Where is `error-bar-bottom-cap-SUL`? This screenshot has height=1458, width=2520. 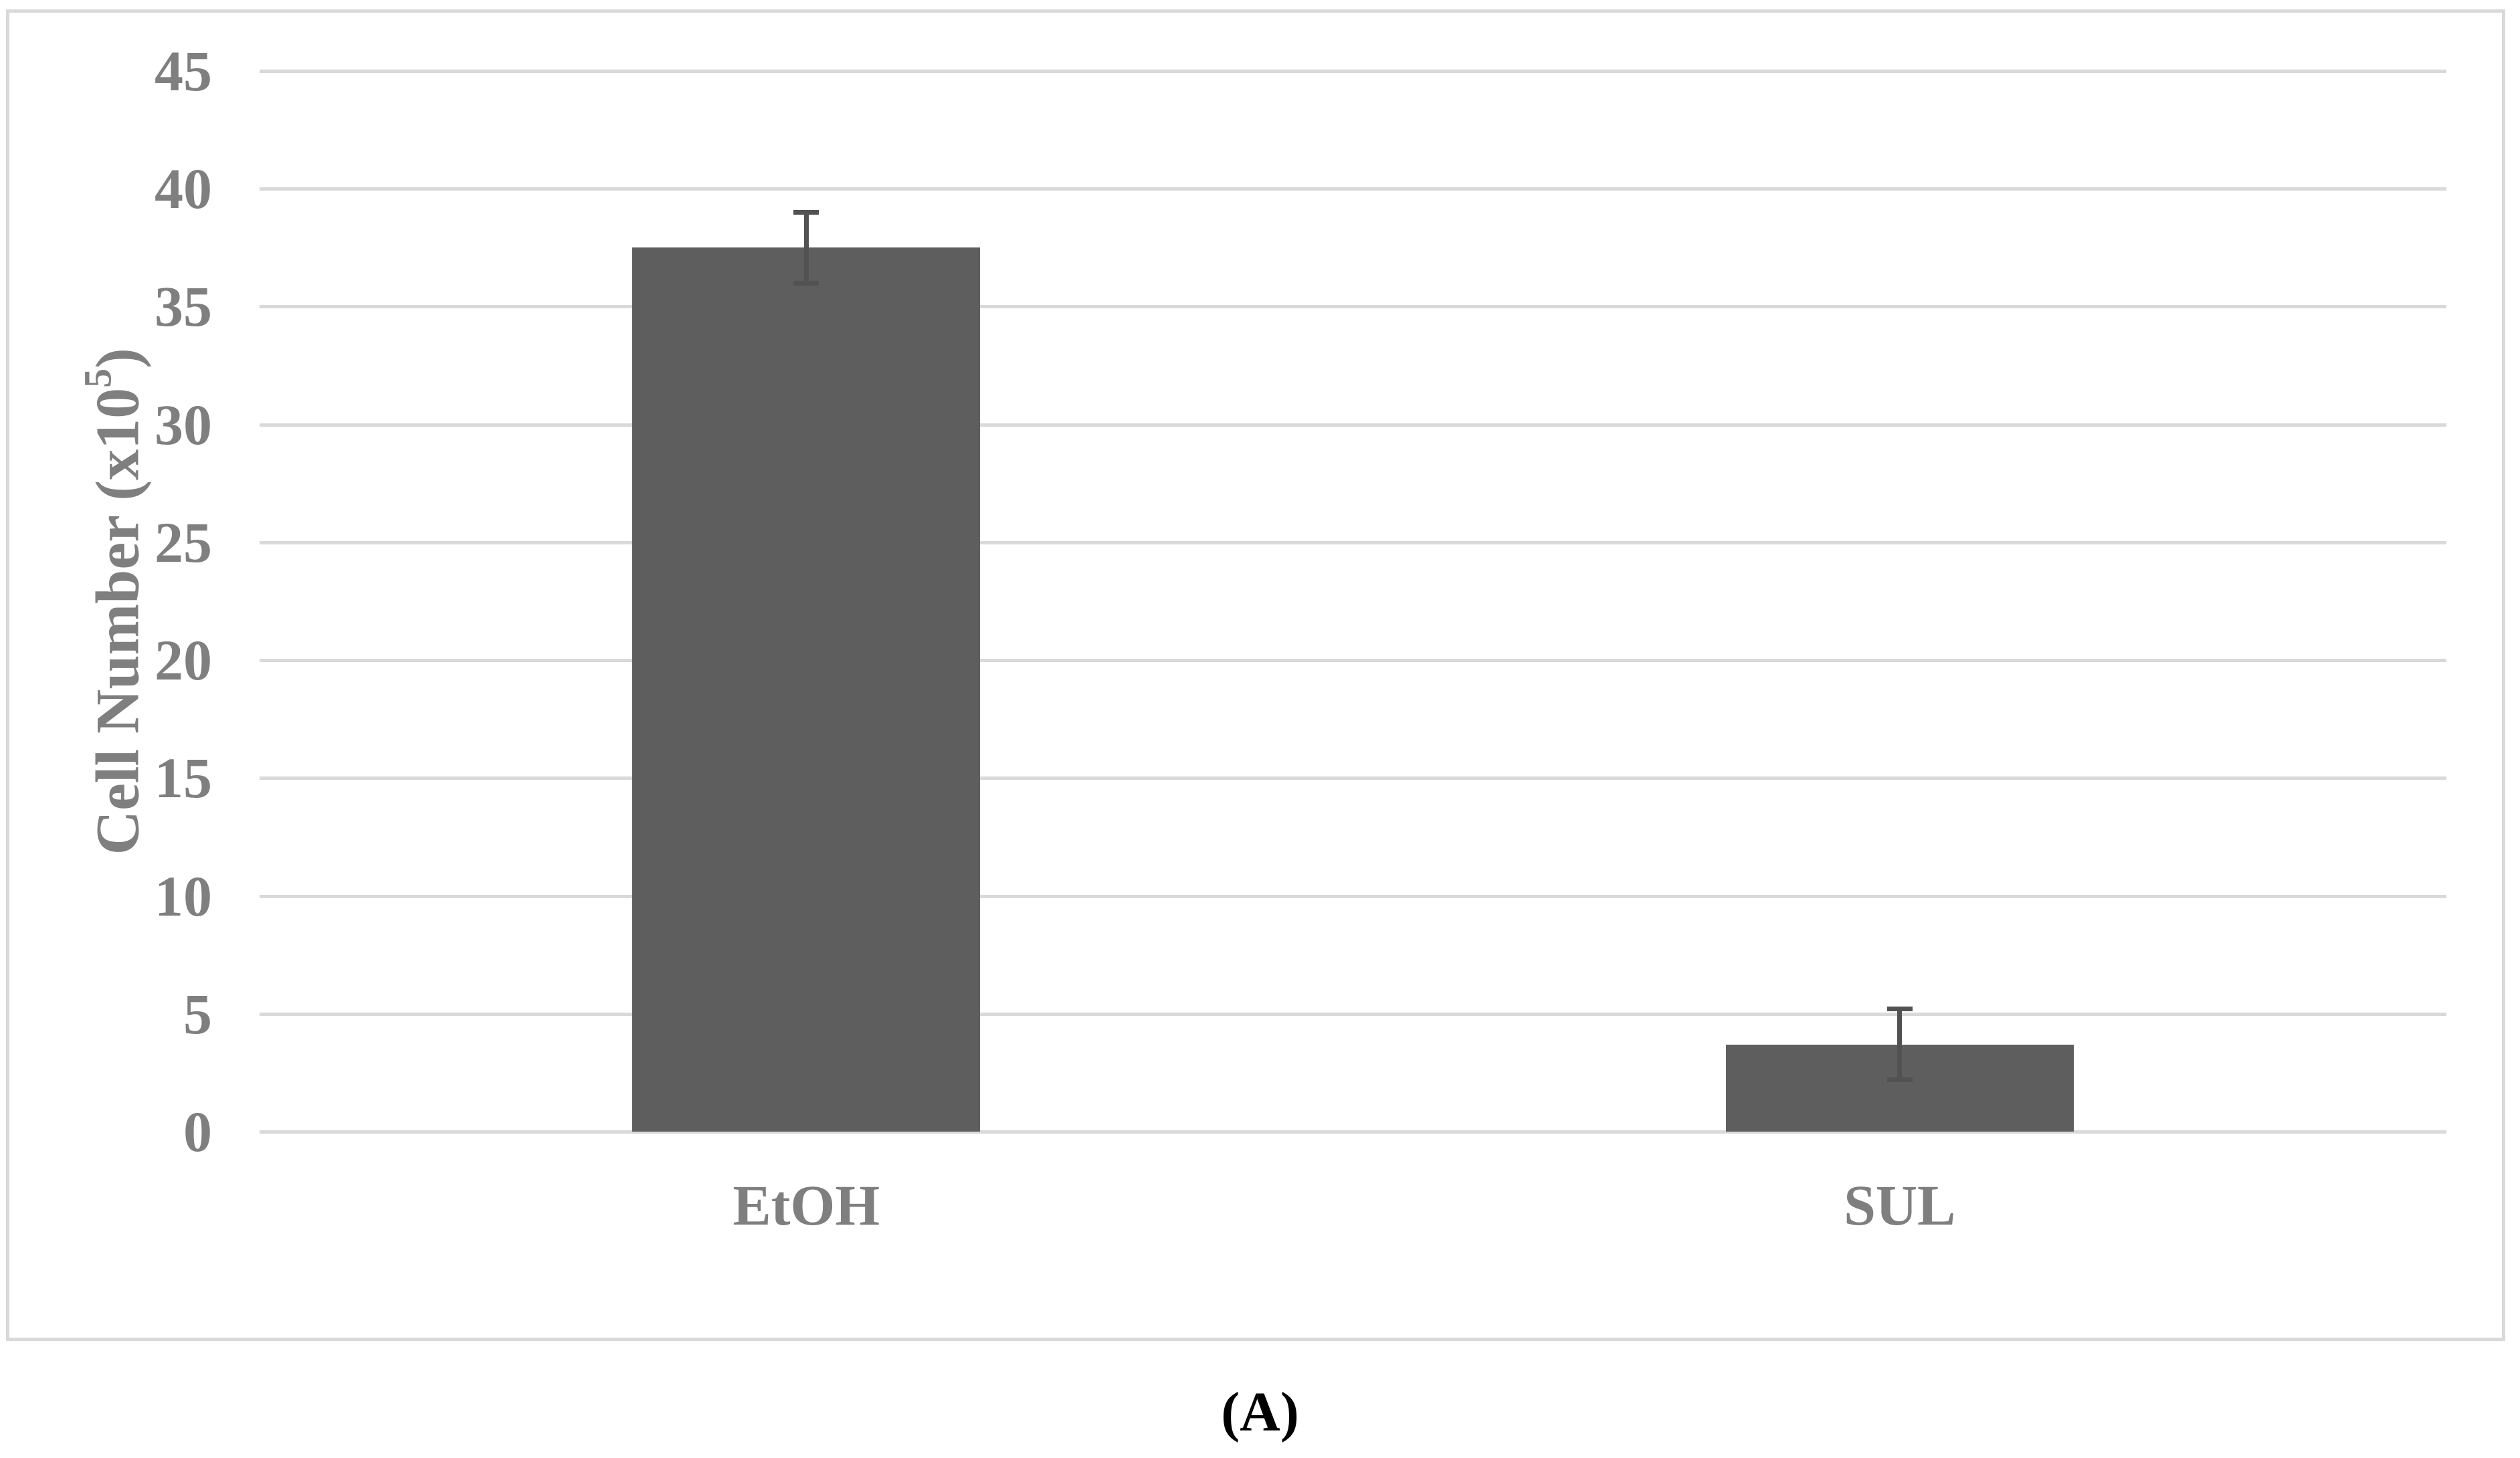 error-bar-bottom-cap-SUL is located at coordinates (1900, 1079).